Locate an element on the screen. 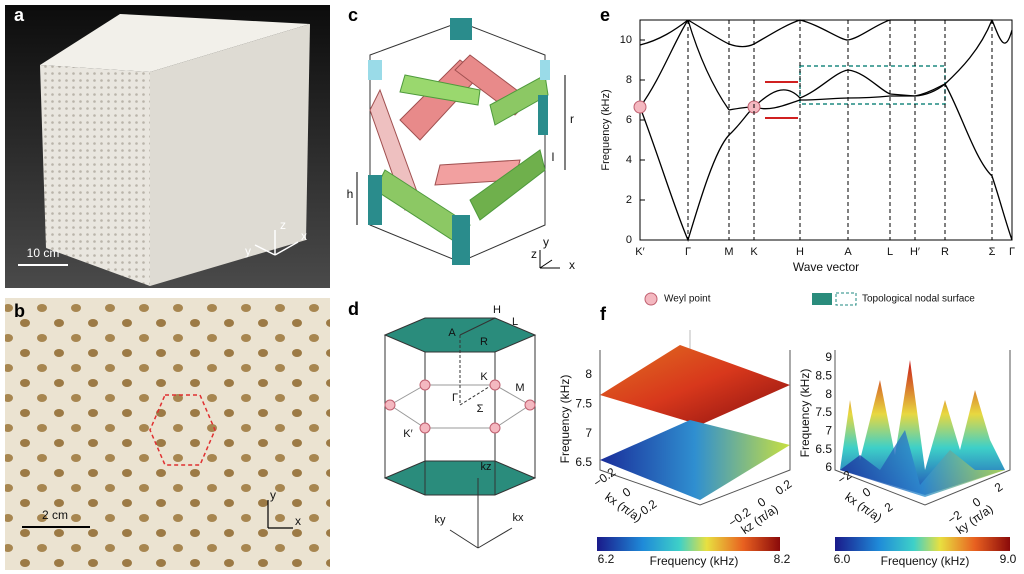  hexagon is located at coordinates (182, 430).